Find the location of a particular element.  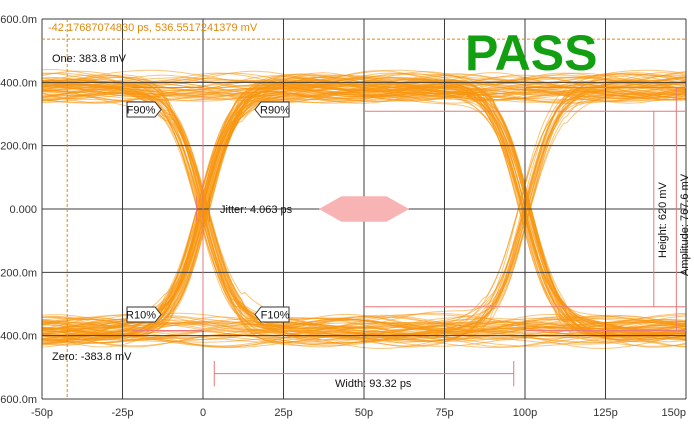

y-tick-label: 600.0m is located at coordinates (18, 20).